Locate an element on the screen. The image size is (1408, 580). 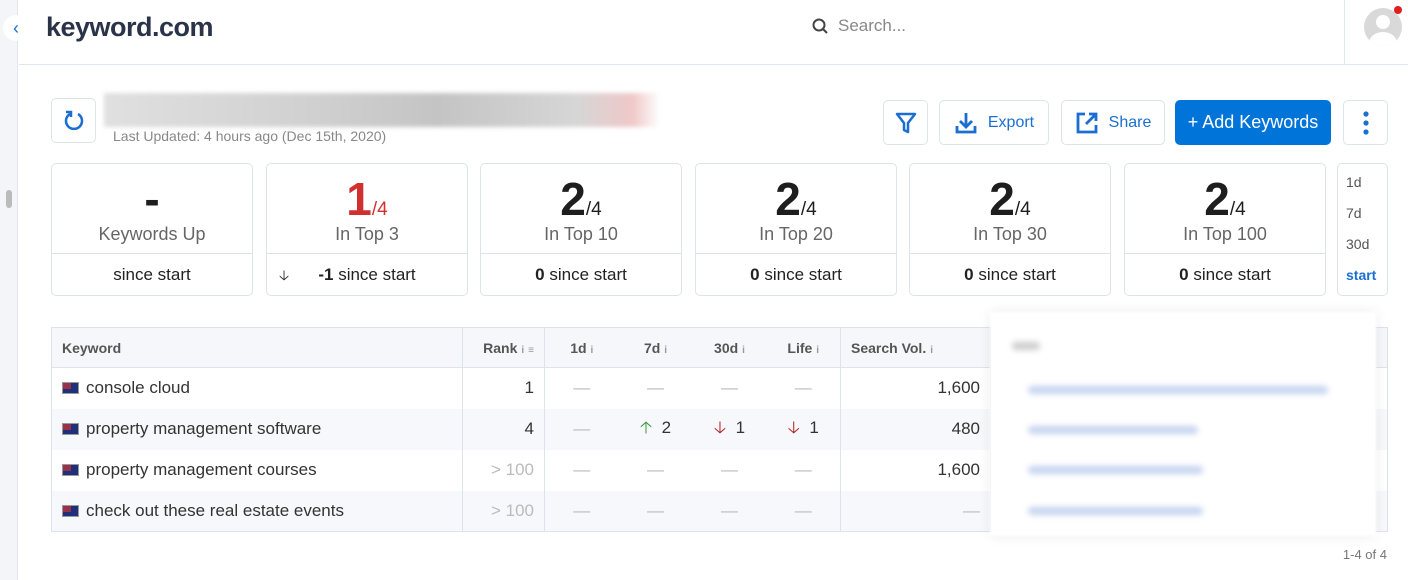
change-7d: 2 is located at coordinates (666, 427).